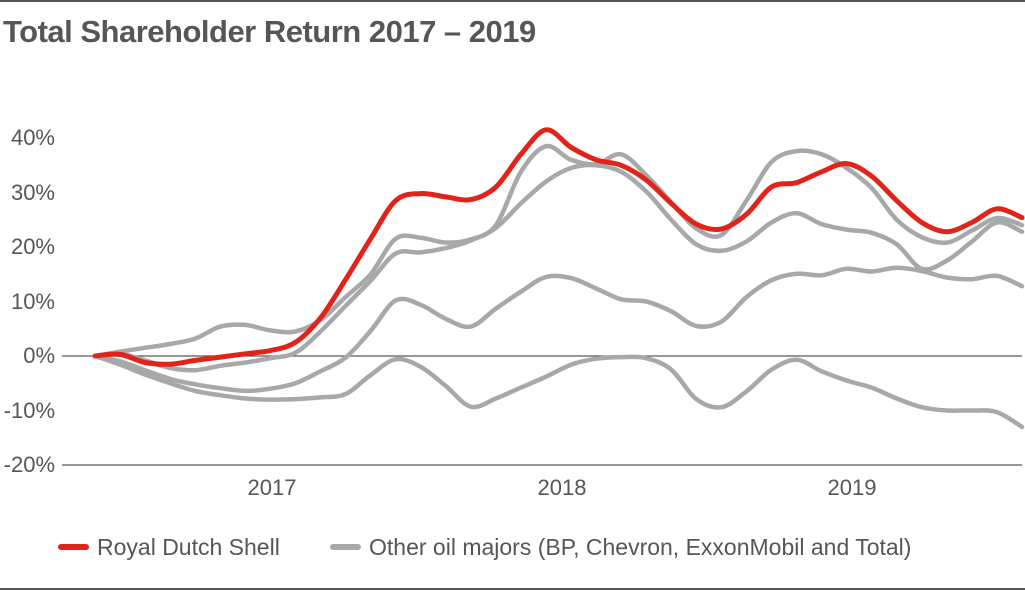  Describe the element at coordinates (188, 547) in the screenshot. I see `legend-label-shell: Royal Dutch Shell` at that location.